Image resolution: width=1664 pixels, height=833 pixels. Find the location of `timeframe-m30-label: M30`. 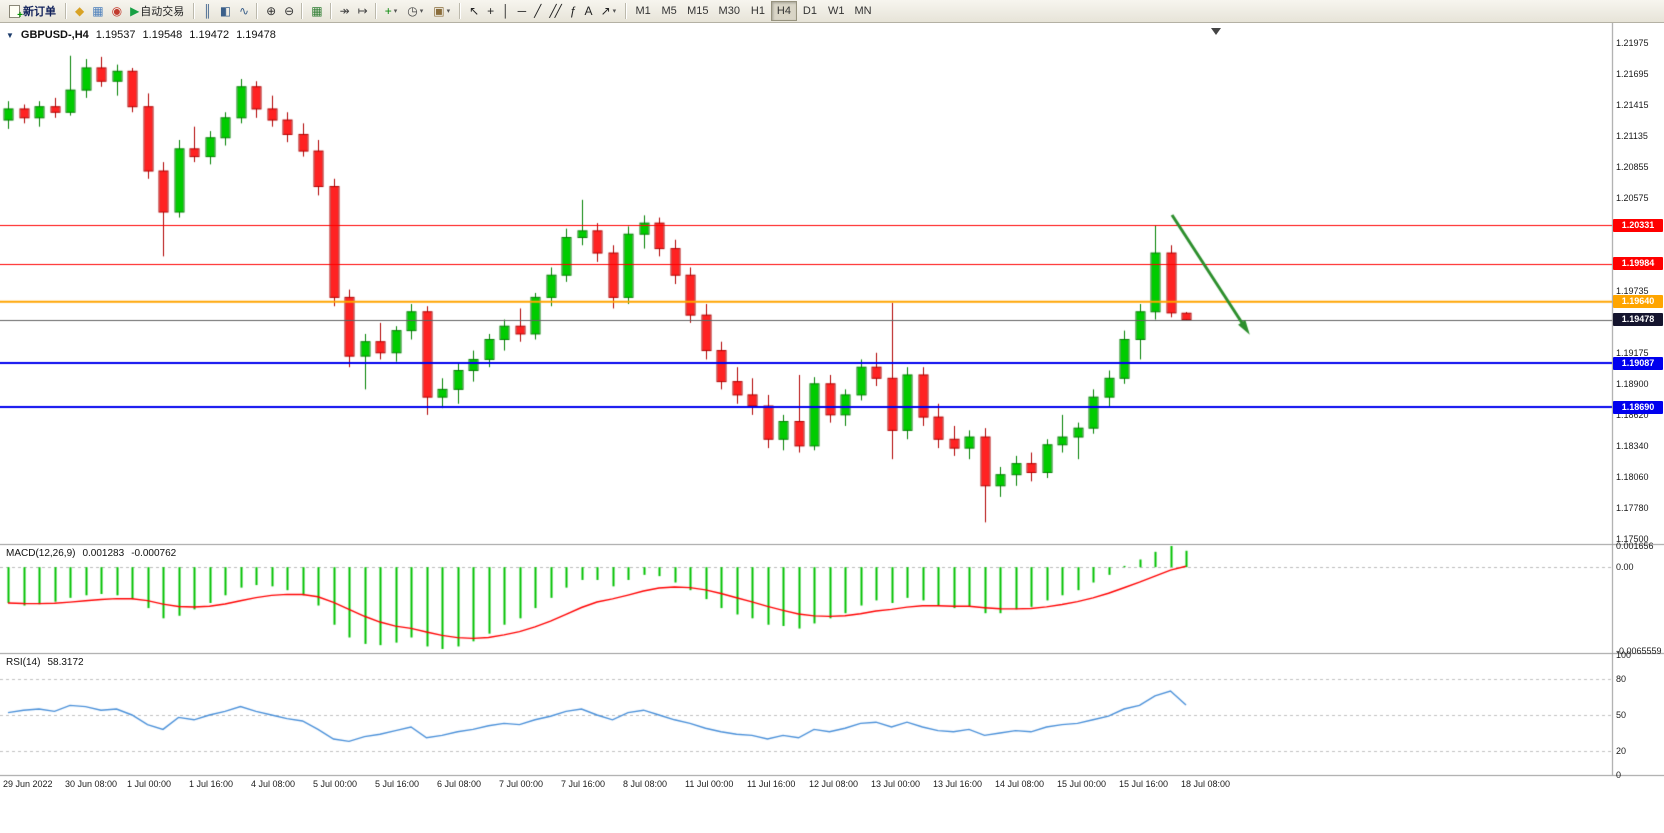

timeframe-m30-label: M30 is located at coordinates (729, 11).